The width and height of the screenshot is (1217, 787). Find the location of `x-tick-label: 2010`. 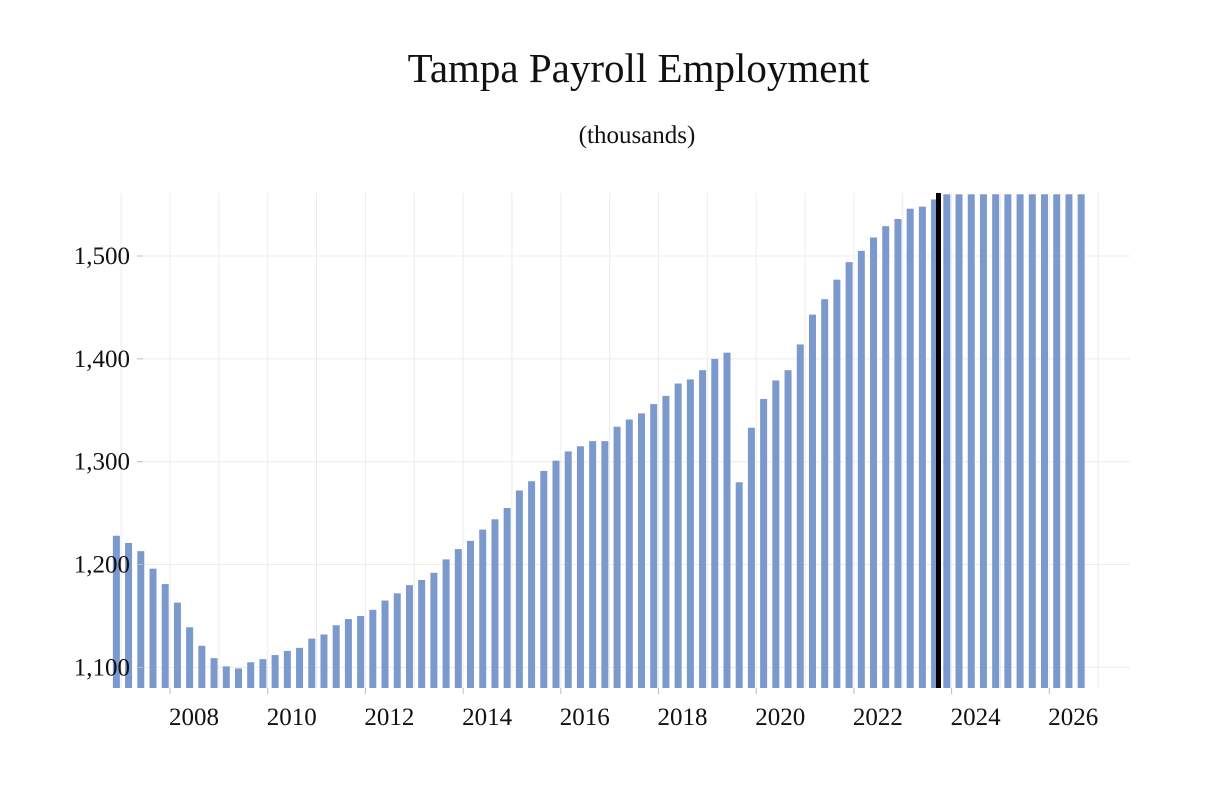

x-tick-label: 2010 is located at coordinates (292, 717).